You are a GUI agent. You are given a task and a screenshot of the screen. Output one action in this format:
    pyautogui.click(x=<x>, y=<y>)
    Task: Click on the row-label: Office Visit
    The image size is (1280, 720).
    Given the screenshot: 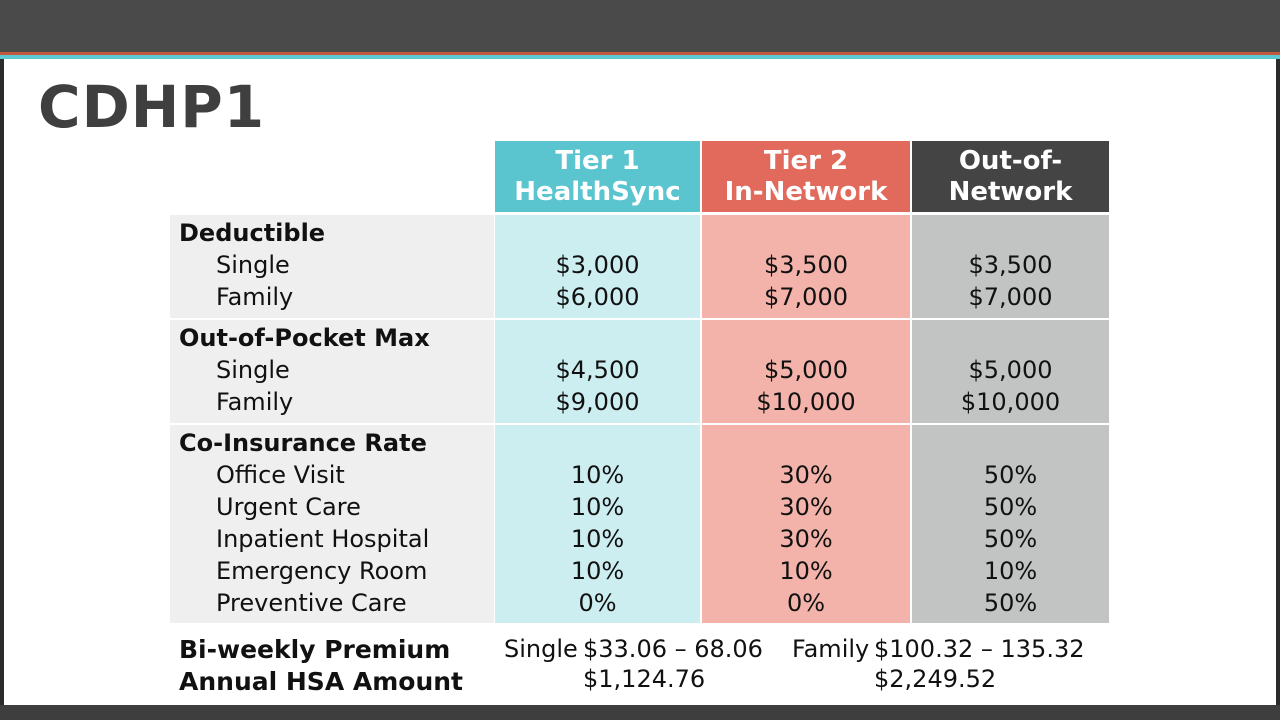 What is the action you would take?
    pyautogui.click(x=280, y=475)
    